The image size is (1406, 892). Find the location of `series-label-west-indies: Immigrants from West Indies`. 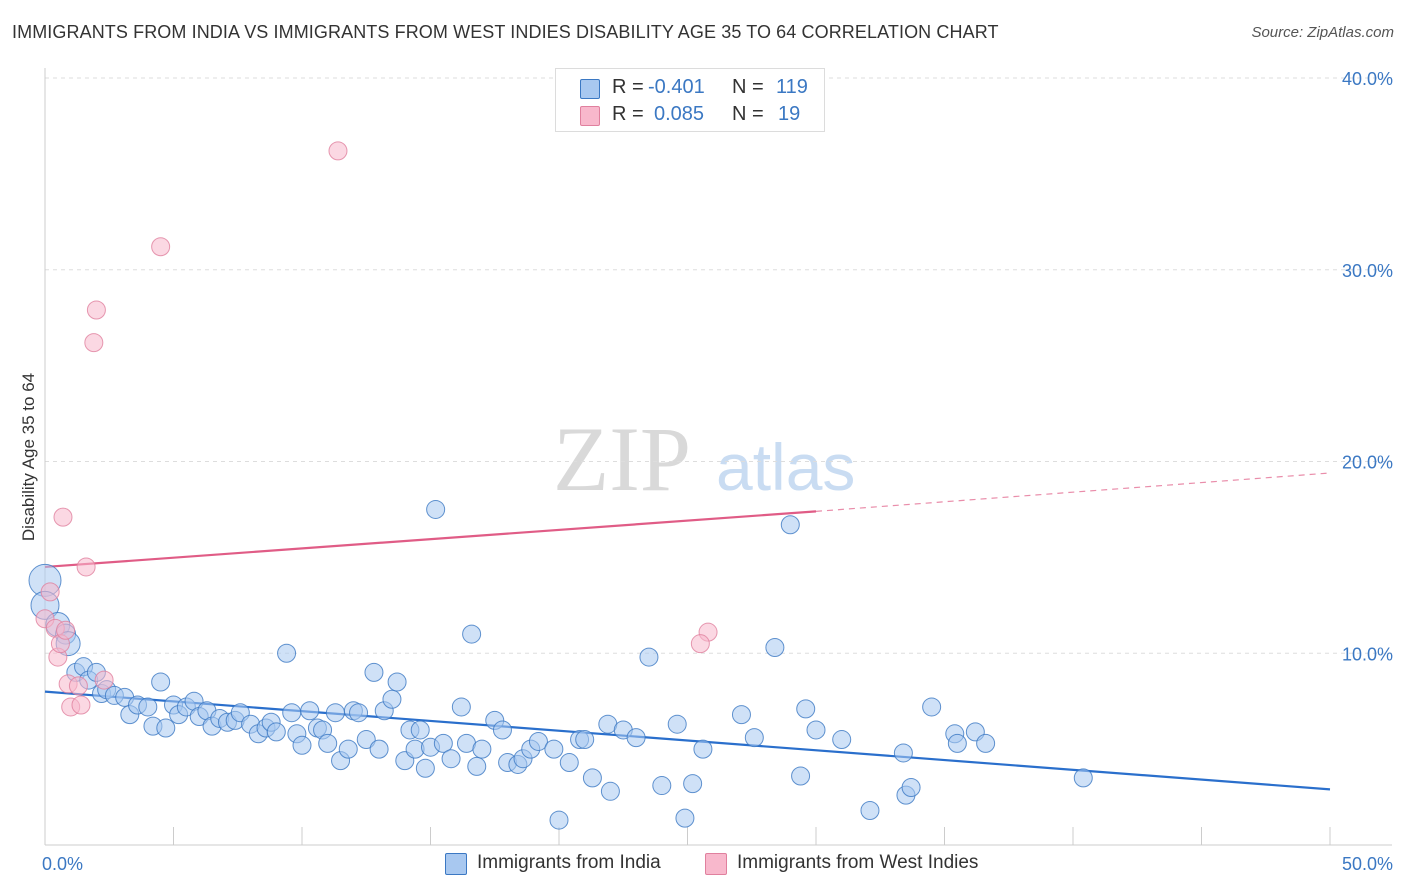

series-label-west-indies: Immigrants from West Indies is located at coordinates (858, 862).